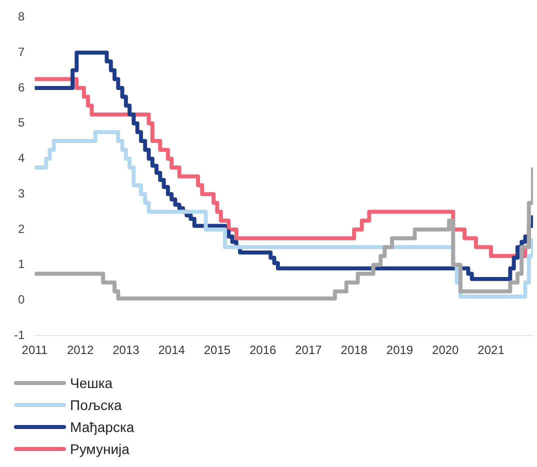 The width and height of the screenshot is (537, 467). Describe the element at coordinates (19, 335) in the screenshot. I see `y-tick-label: -1` at that location.